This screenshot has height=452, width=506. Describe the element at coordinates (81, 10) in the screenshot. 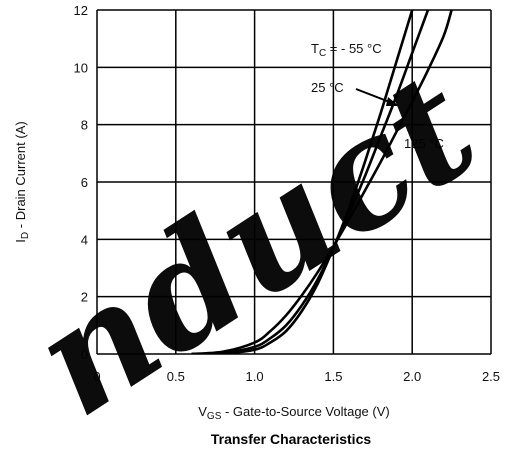

I see `y-tick-label: 12` at that location.